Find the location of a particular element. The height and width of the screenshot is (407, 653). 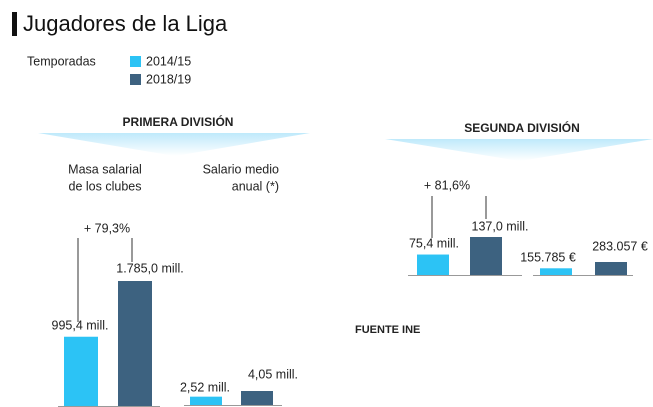

title: Jugadores de la Liga is located at coordinates (125, 23).